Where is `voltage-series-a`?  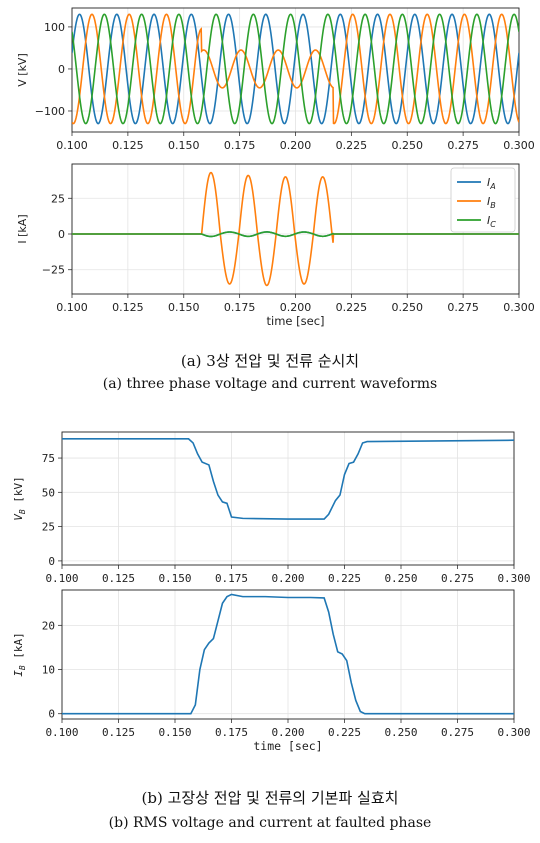 voltage-series-a is located at coordinates (295, 69).